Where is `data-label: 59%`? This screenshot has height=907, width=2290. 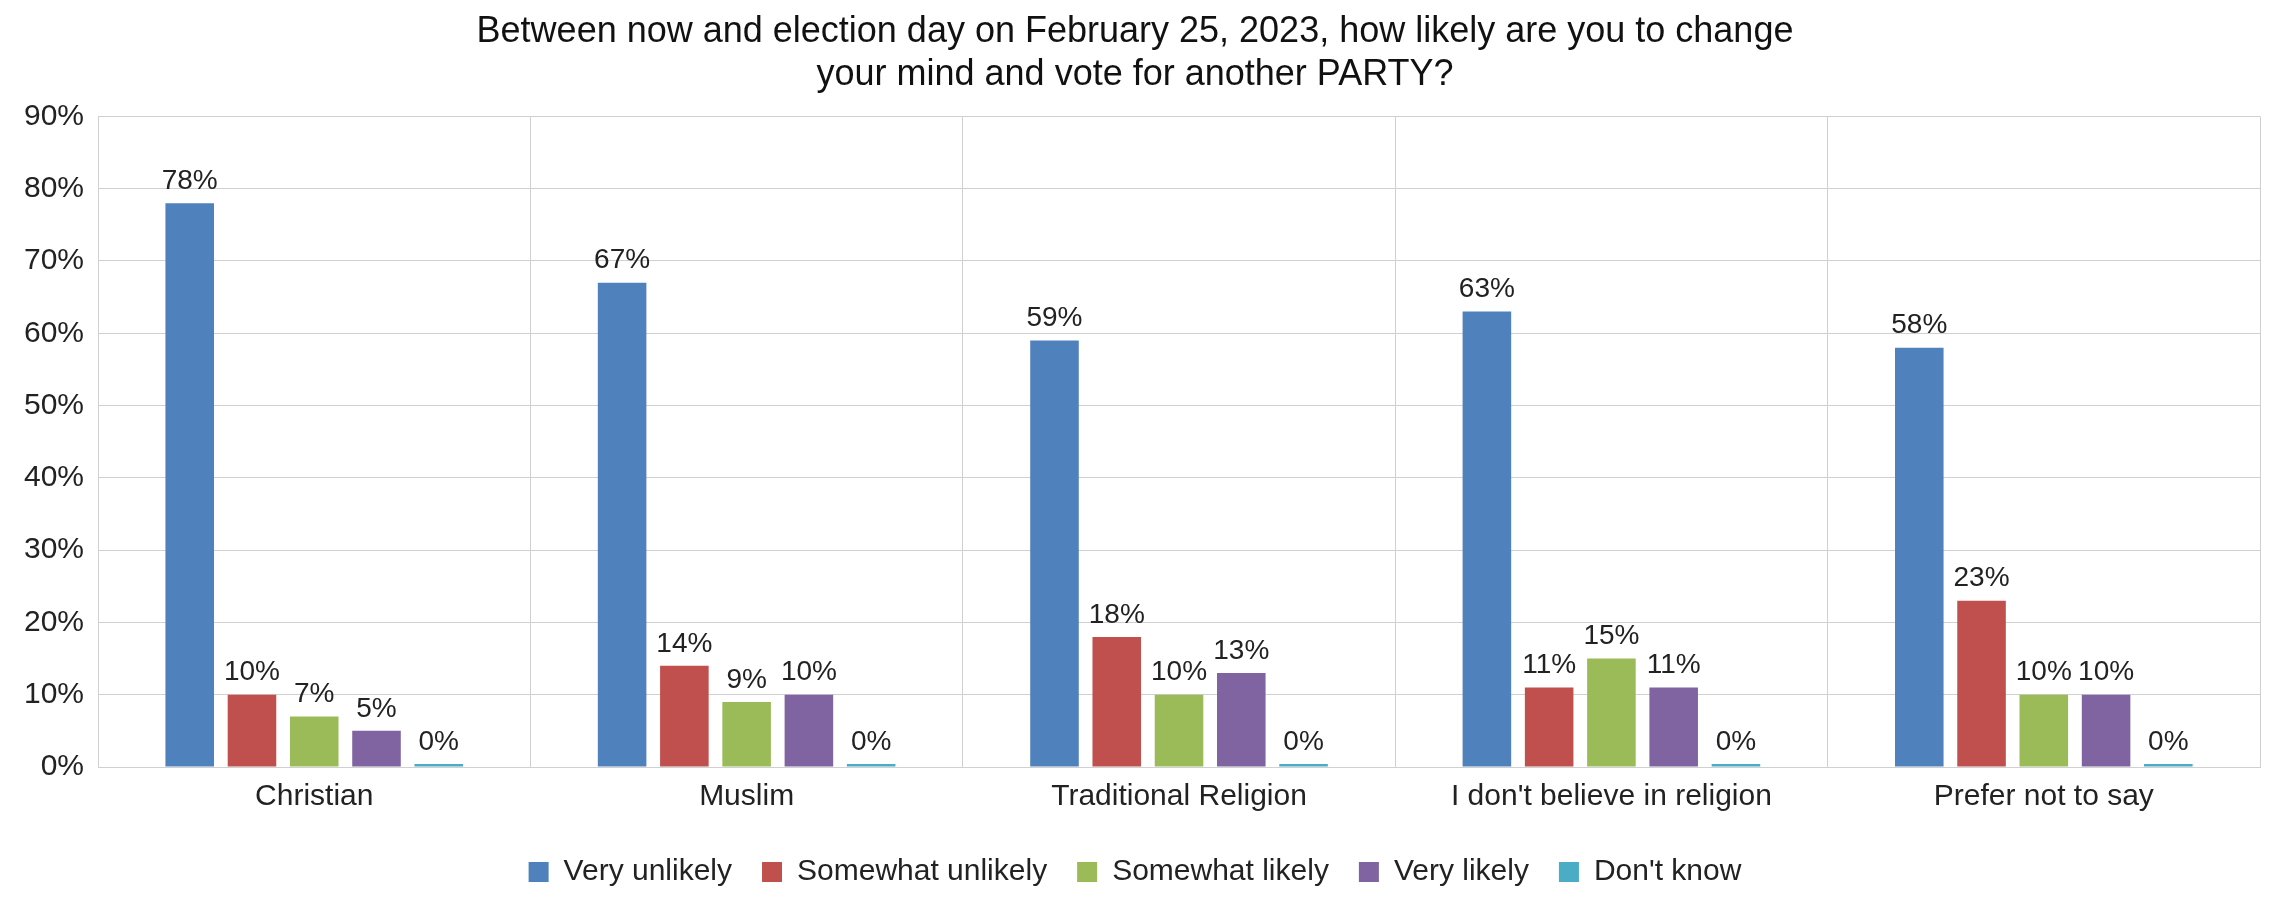
data-label: 59% is located at coordinates (1054, 317).